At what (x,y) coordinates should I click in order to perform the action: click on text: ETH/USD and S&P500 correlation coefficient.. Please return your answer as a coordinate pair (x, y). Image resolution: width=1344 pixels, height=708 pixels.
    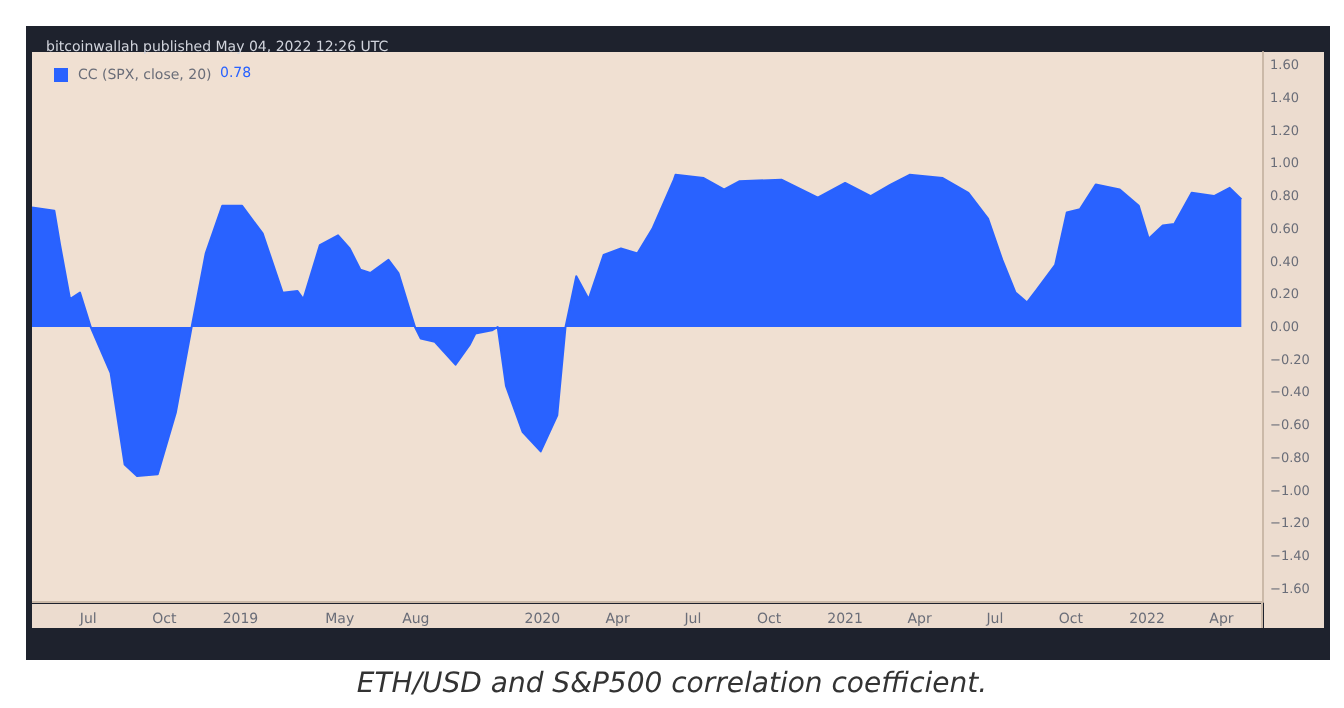
    Looking at the image, I should click on (672, 684).